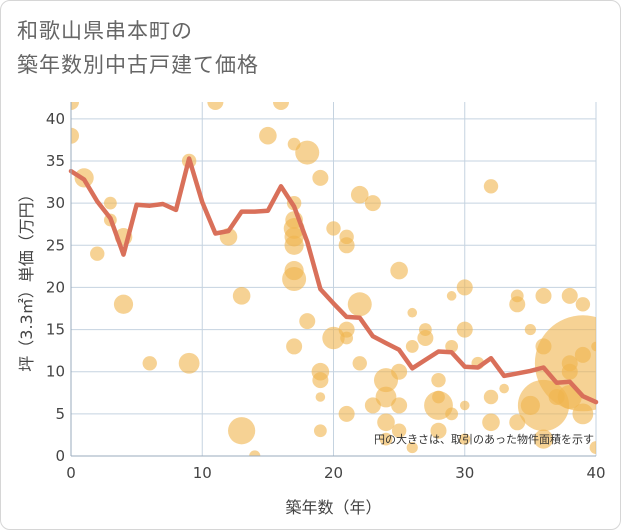 This screenshot has height=530, width=621. Describe the element at coordinates (55, 330) in the screenshot. I see `y-tick-label: 15` at that location.